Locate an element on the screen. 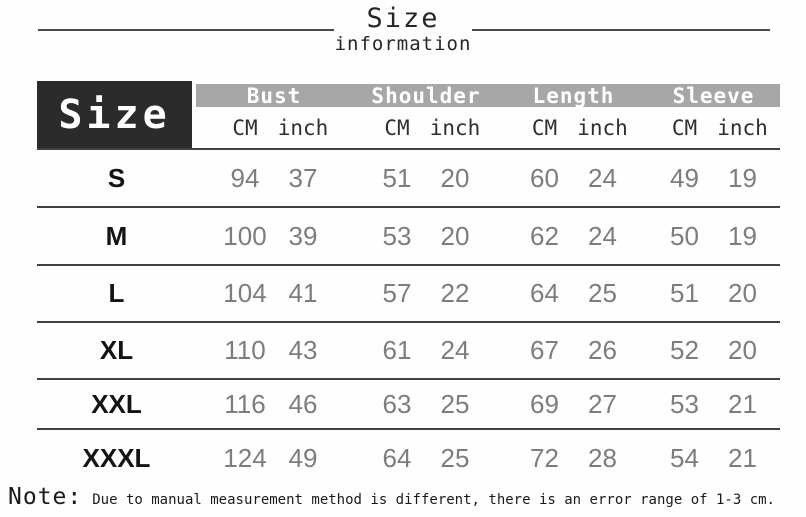 This screenshot has width=806, height=517. table-row: L 104 41 57 22 64 25 51 20 is located at coordinates (408, 292).